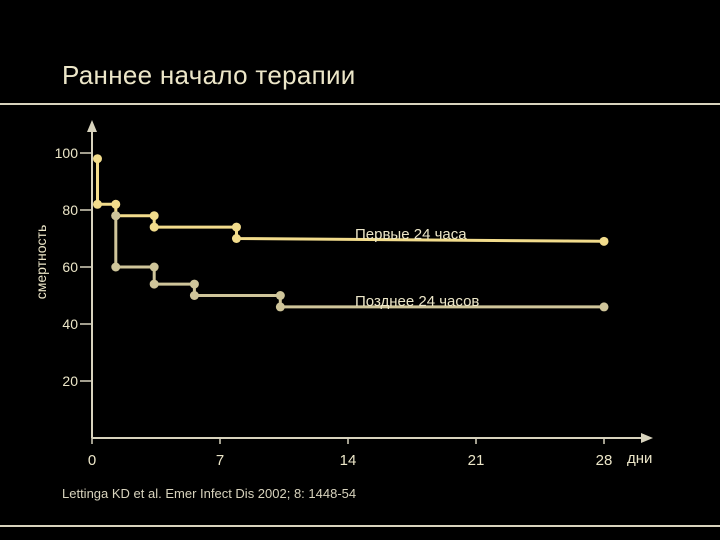 The width and height of the screenshot is (720, 540). Describe the element at coordinates (67, 153) in the screenshot. I see `y-tick-label: 100` at that location.